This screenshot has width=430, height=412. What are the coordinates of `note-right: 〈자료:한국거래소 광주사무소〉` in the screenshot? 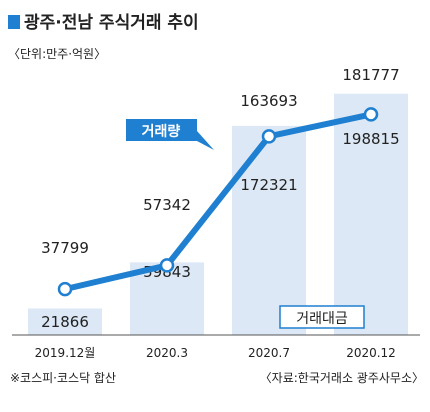 It's located at (342, 378).